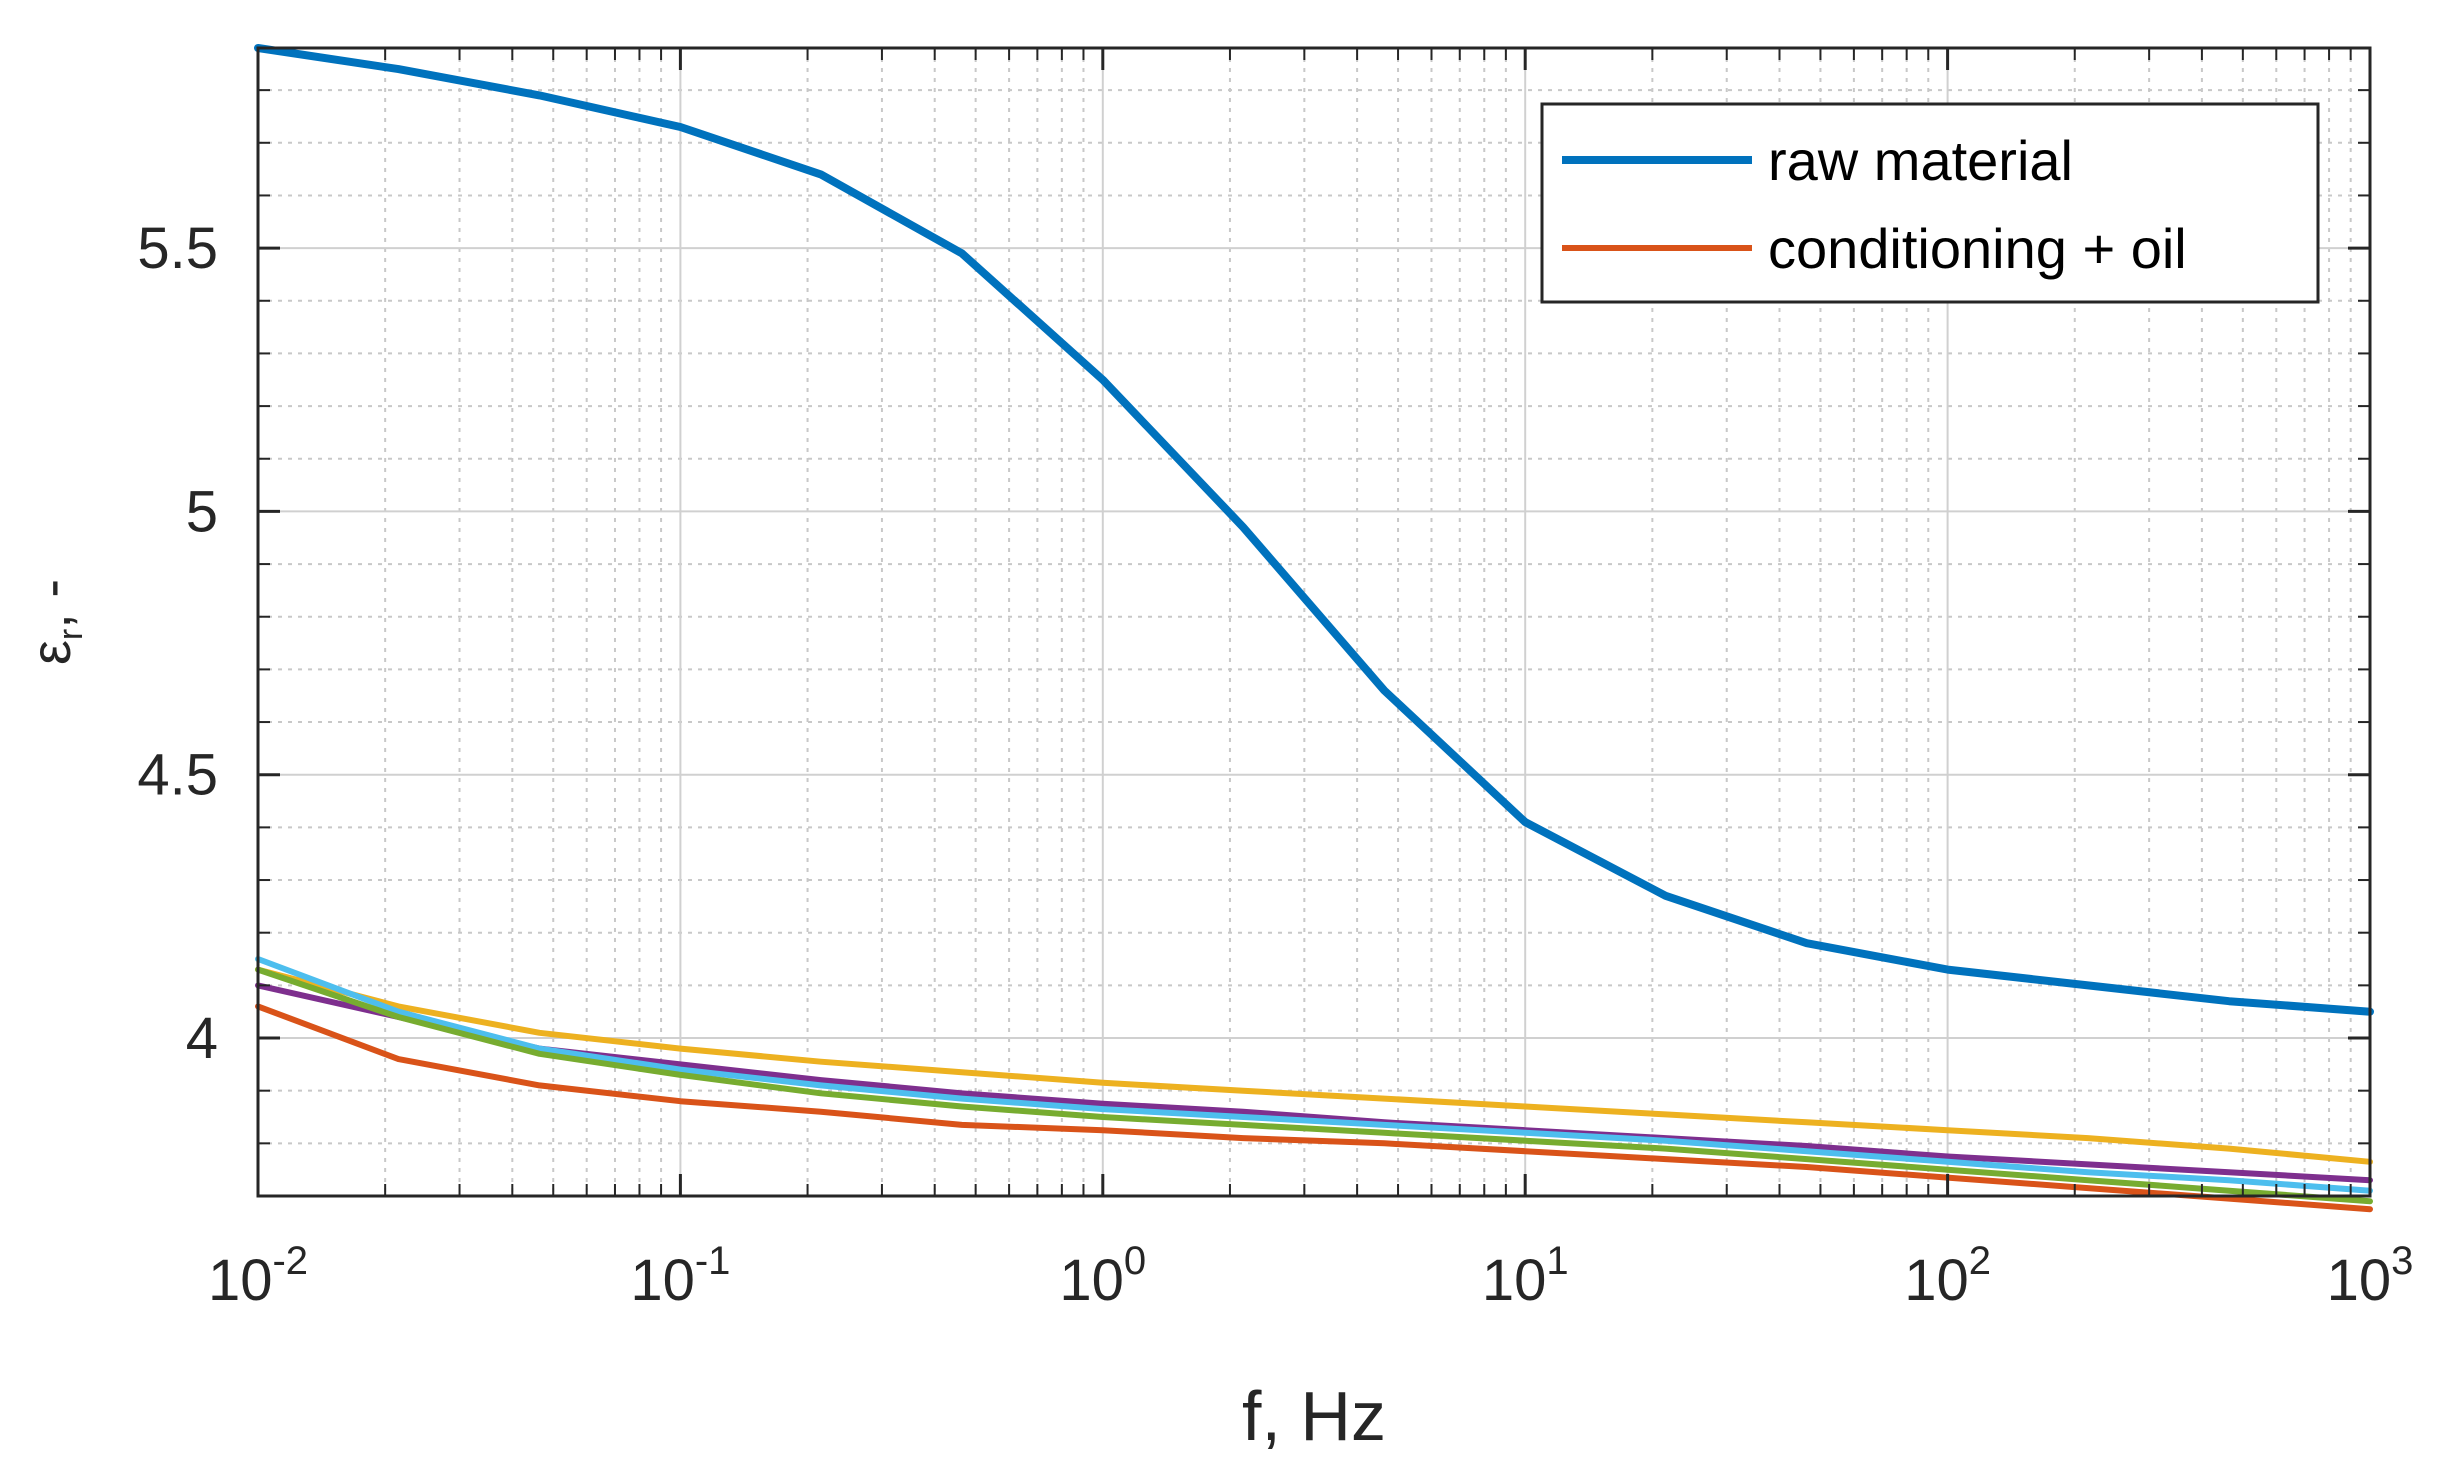 The image size is (2448, 1471). Describe the element at coordinates (1314, 1065) in the screenshot. I see `series-line-series-yellow` at that location.